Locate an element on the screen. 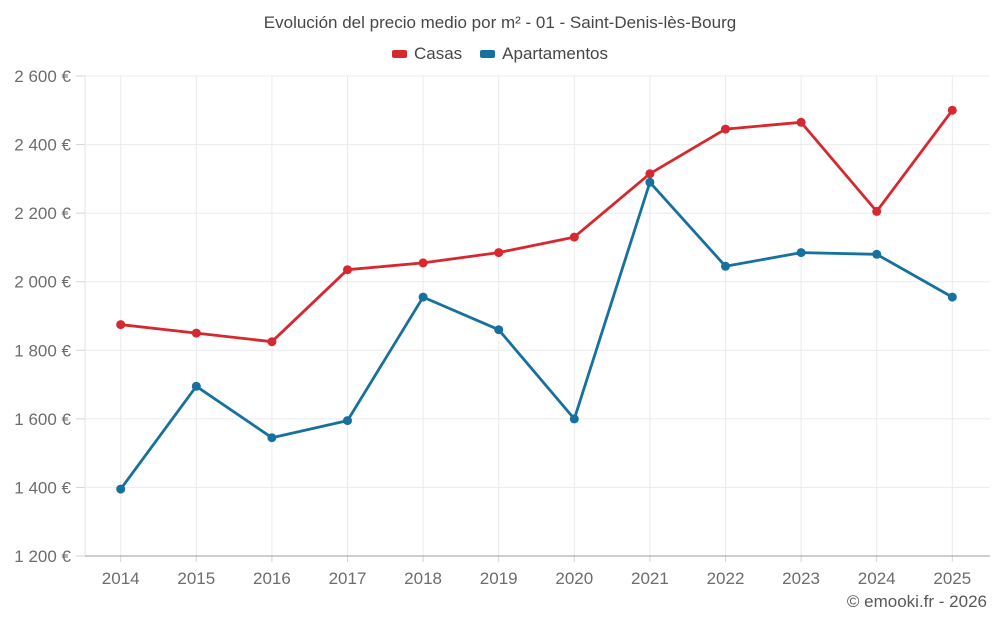 Image resolution: width=1000 pixels, height=625 pixels. apartamentos-point-2022 is located at coordinates (725, 266).